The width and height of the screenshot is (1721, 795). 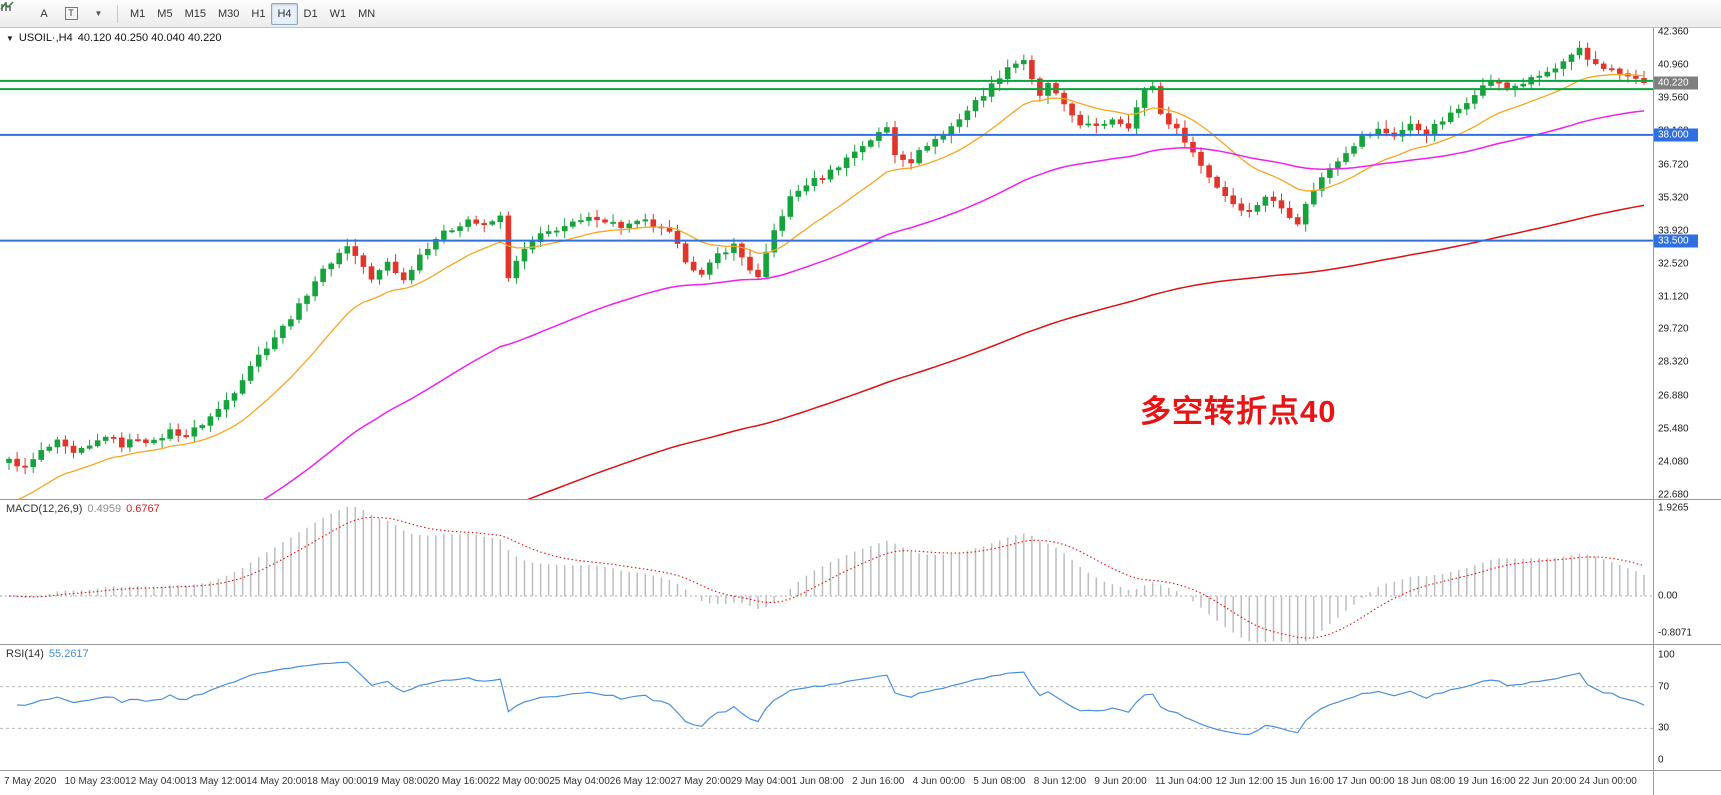 I want to click on time-axis-label: 14 May 20:00, so click(x=276, y=781).